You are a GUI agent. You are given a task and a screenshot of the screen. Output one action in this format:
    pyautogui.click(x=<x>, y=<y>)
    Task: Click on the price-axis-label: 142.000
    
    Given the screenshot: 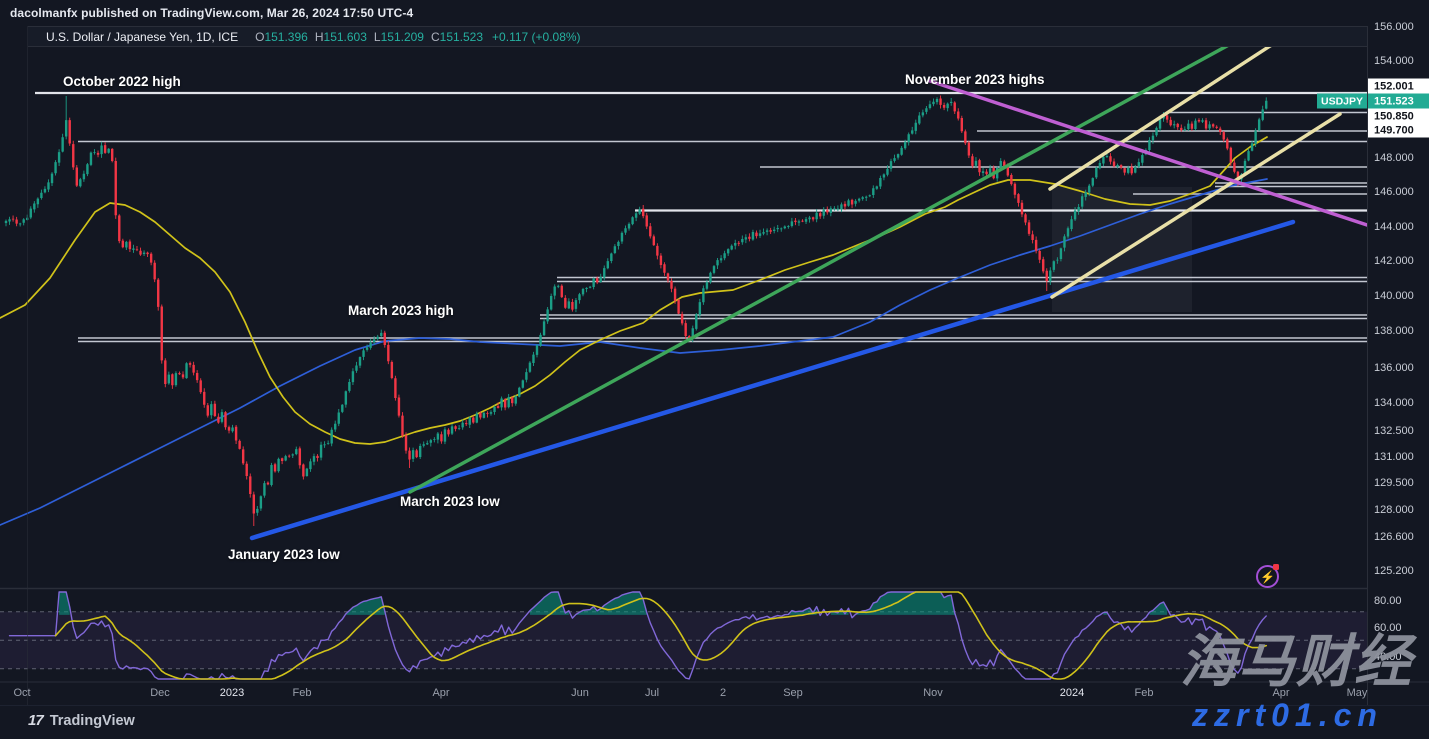 What is the action you would take?
    pyautogui.click(x=1394, y=261)
    